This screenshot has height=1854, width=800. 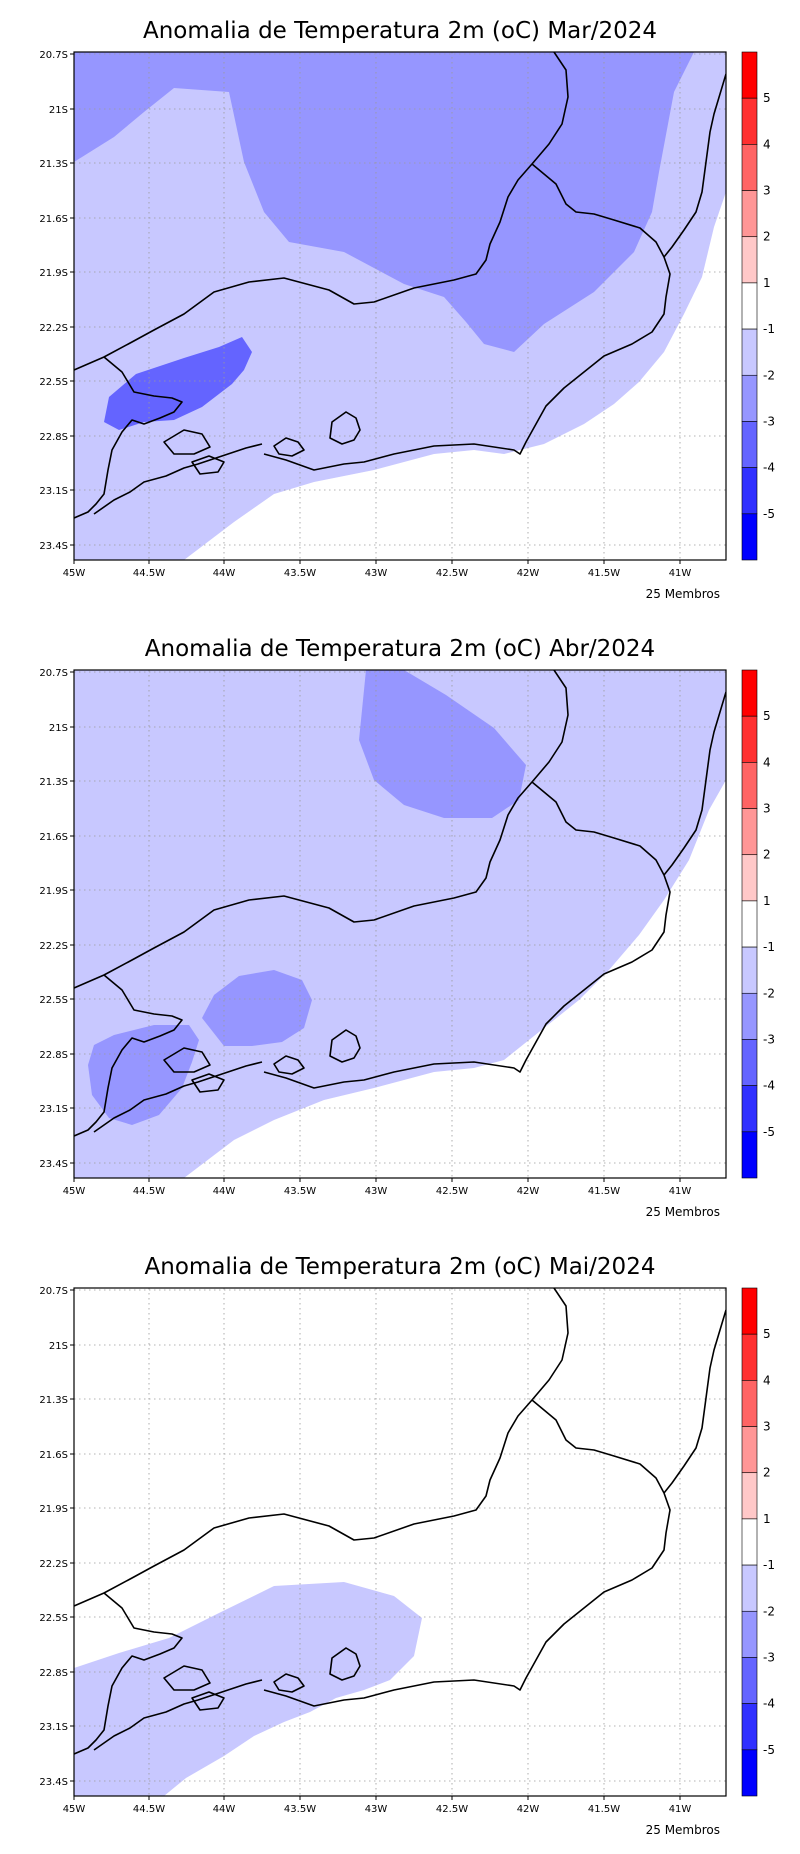 I want to click on colorbar-label: 4, so click(x=767, y=144).